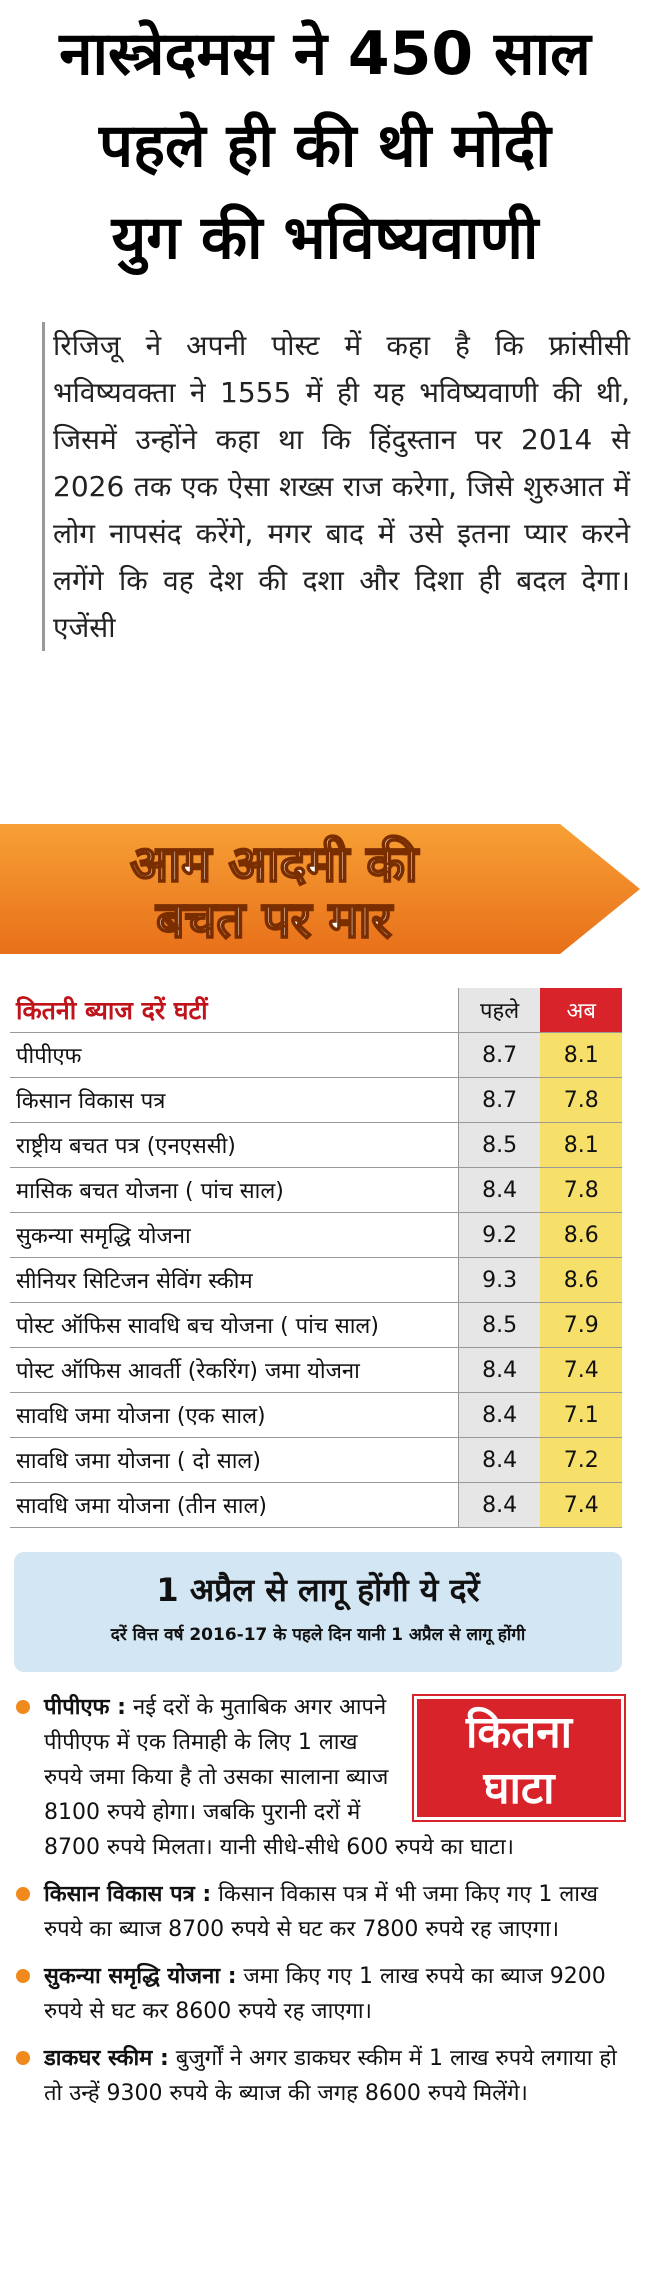 This screenshot has width=650, height=2272. What do you see at coordinates (128, 1894) in the screenshot?
I see `bullet-lead: किसान विकास पत्र :` at bounding box center [128, 1894].